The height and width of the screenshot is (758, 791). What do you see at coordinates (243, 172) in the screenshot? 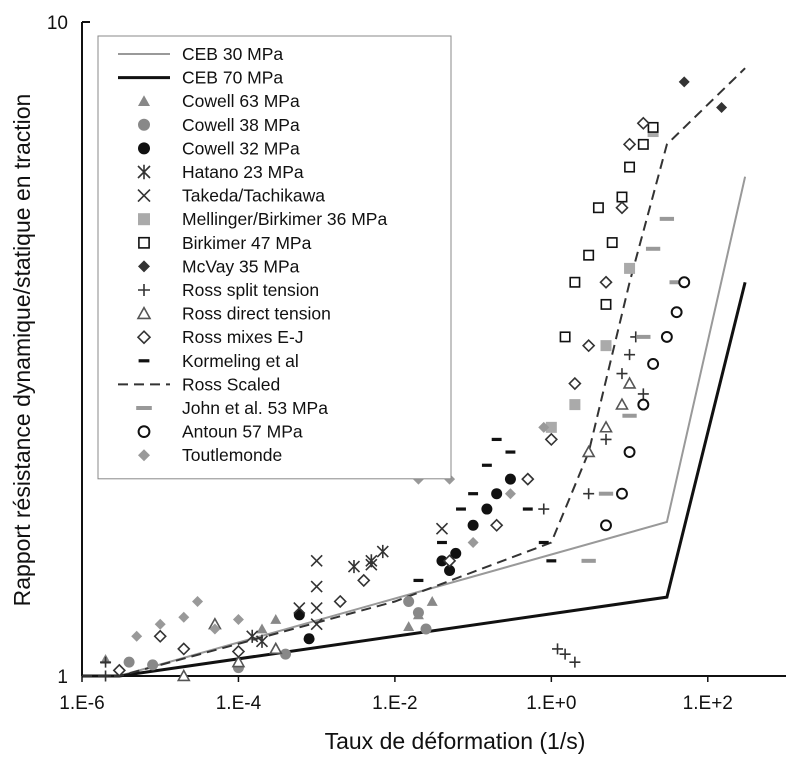
I see `legend-label: Hatano 23 MPa` at bounding box center [243, 172].